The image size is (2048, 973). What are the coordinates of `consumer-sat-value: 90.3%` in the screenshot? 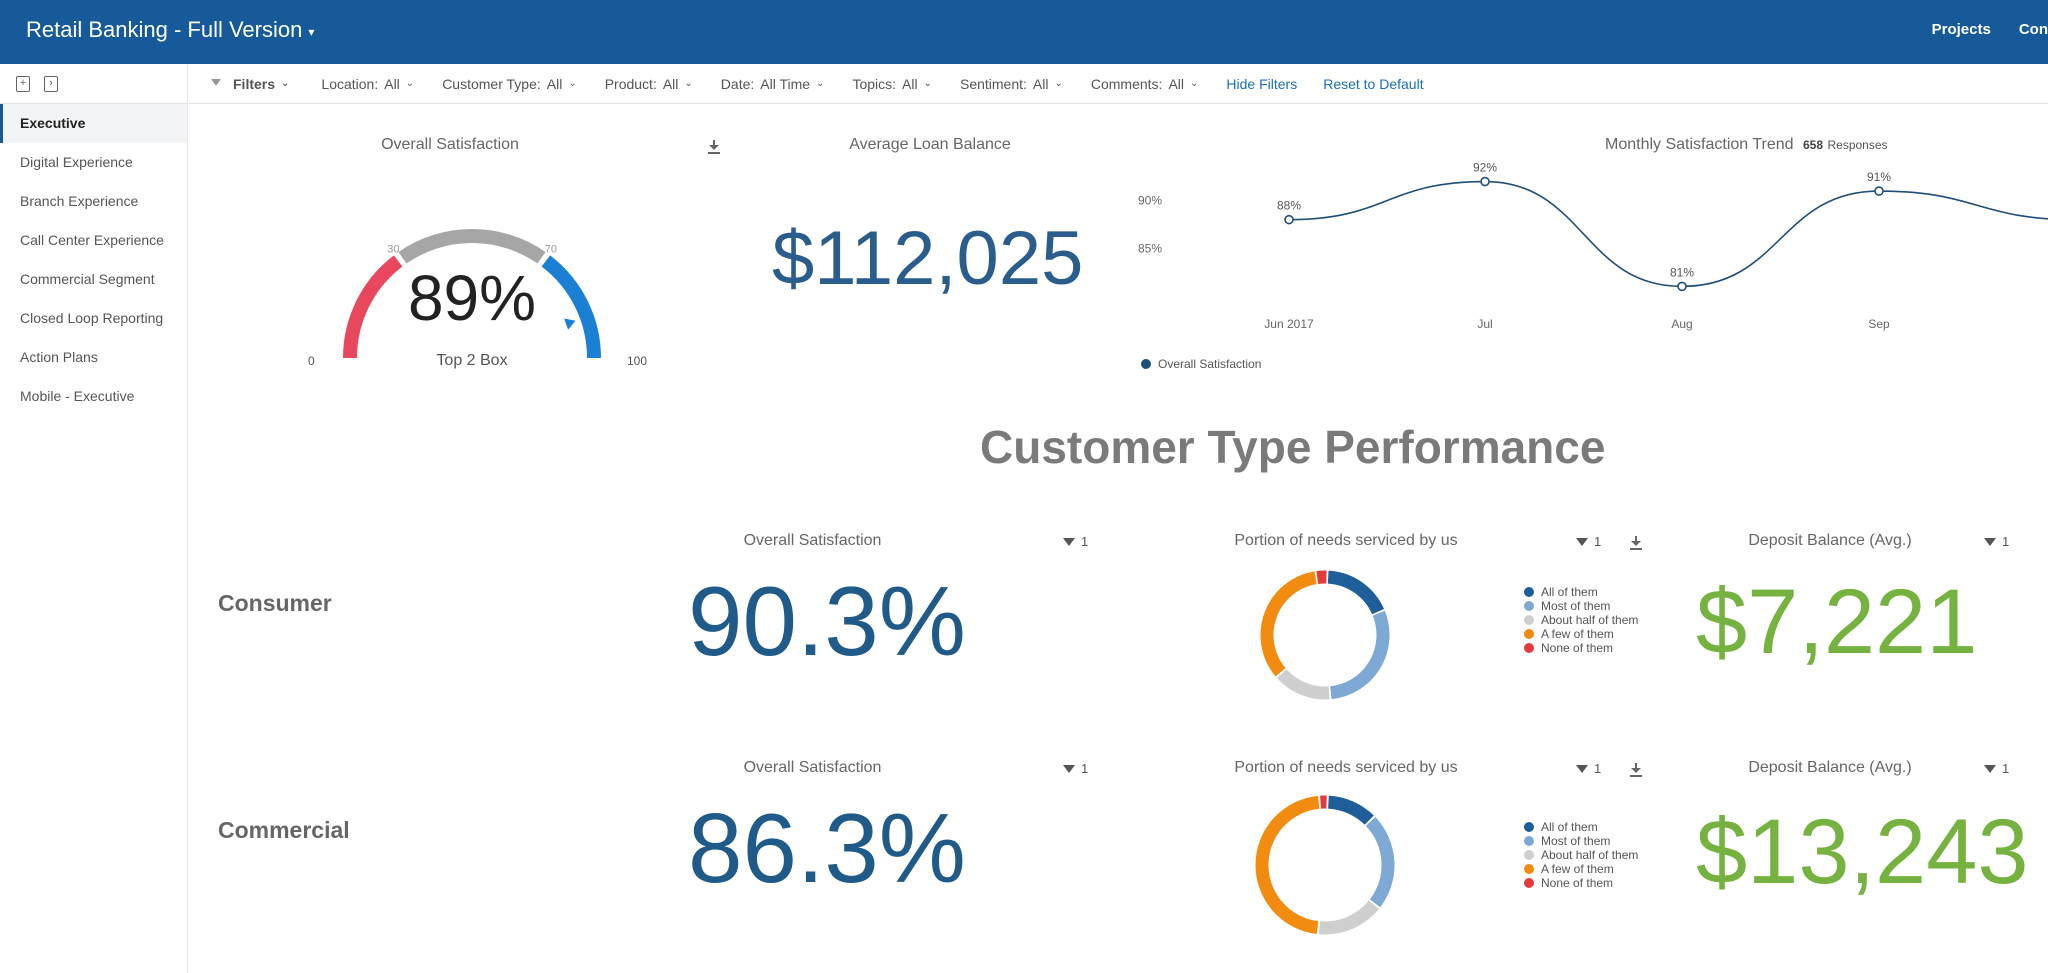 It's located at (827, 621).